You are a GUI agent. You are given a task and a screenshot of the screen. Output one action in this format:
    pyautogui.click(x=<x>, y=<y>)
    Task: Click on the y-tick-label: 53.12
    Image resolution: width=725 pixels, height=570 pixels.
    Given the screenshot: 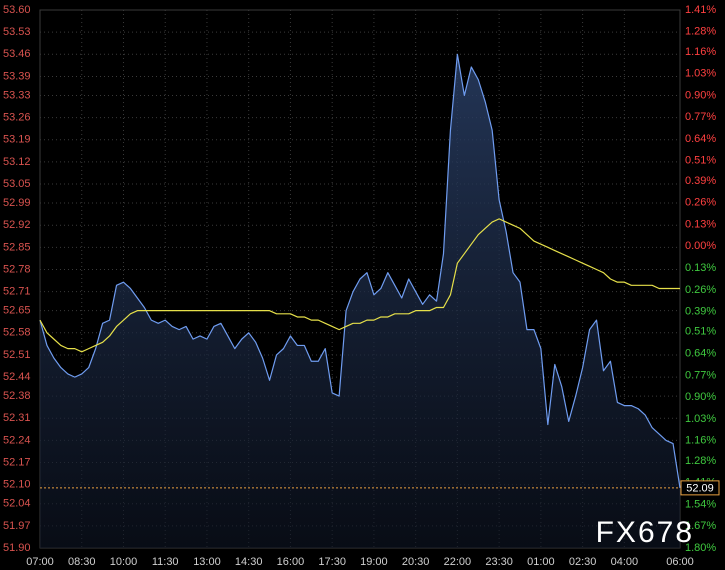 What is the action you would take?
    pyautogui.click(x=17, y=162)
    